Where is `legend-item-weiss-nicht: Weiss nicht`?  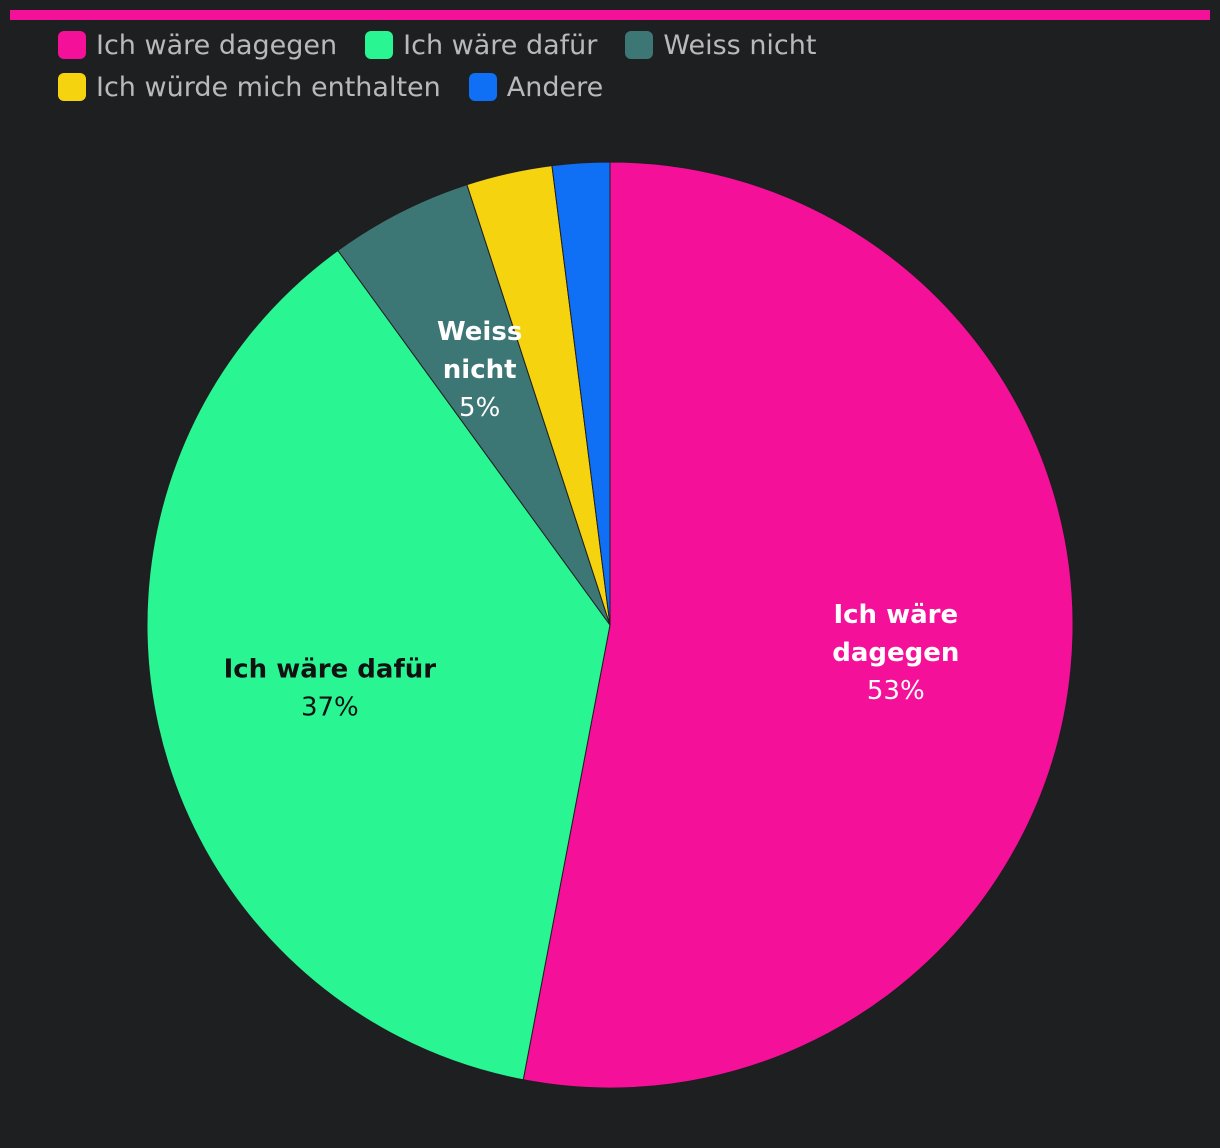 legend-item-weiss-nicht: Weiss nicht is located at coordinates (720, 45).